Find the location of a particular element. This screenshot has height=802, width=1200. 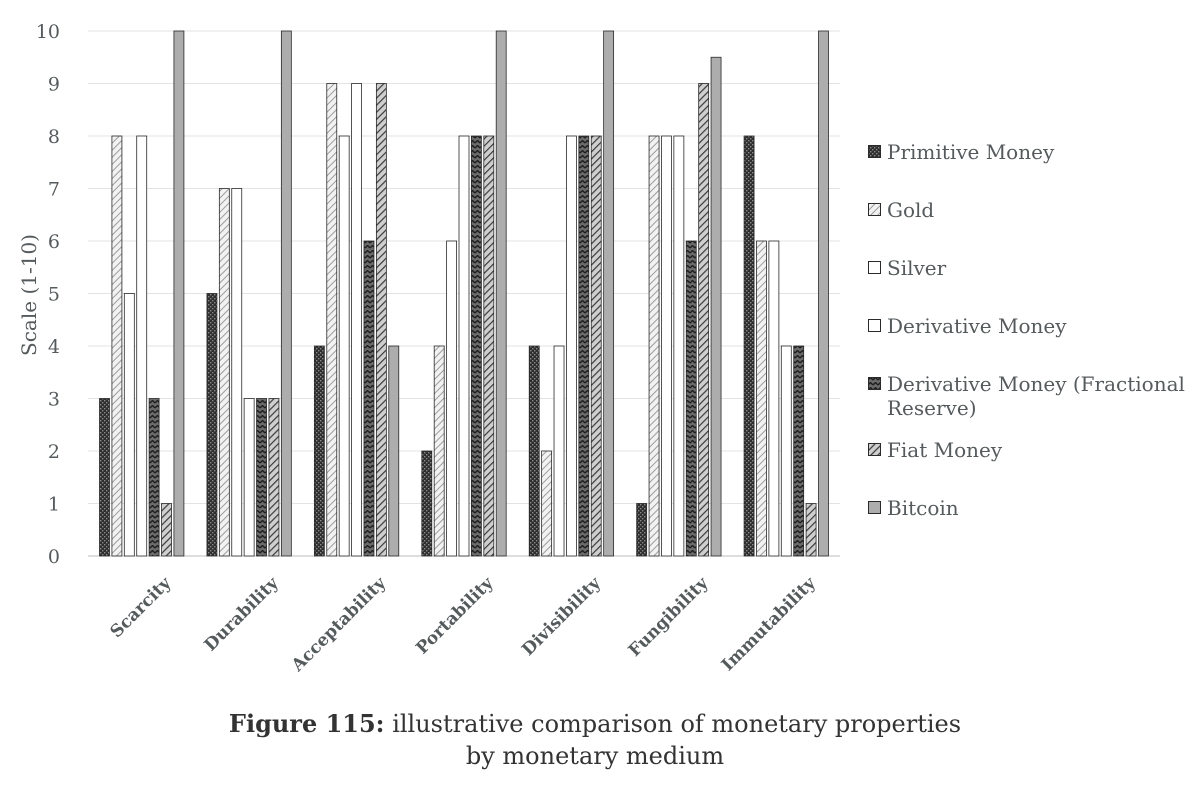

y-tick-label: 7 is located at coordinates (54, 190).